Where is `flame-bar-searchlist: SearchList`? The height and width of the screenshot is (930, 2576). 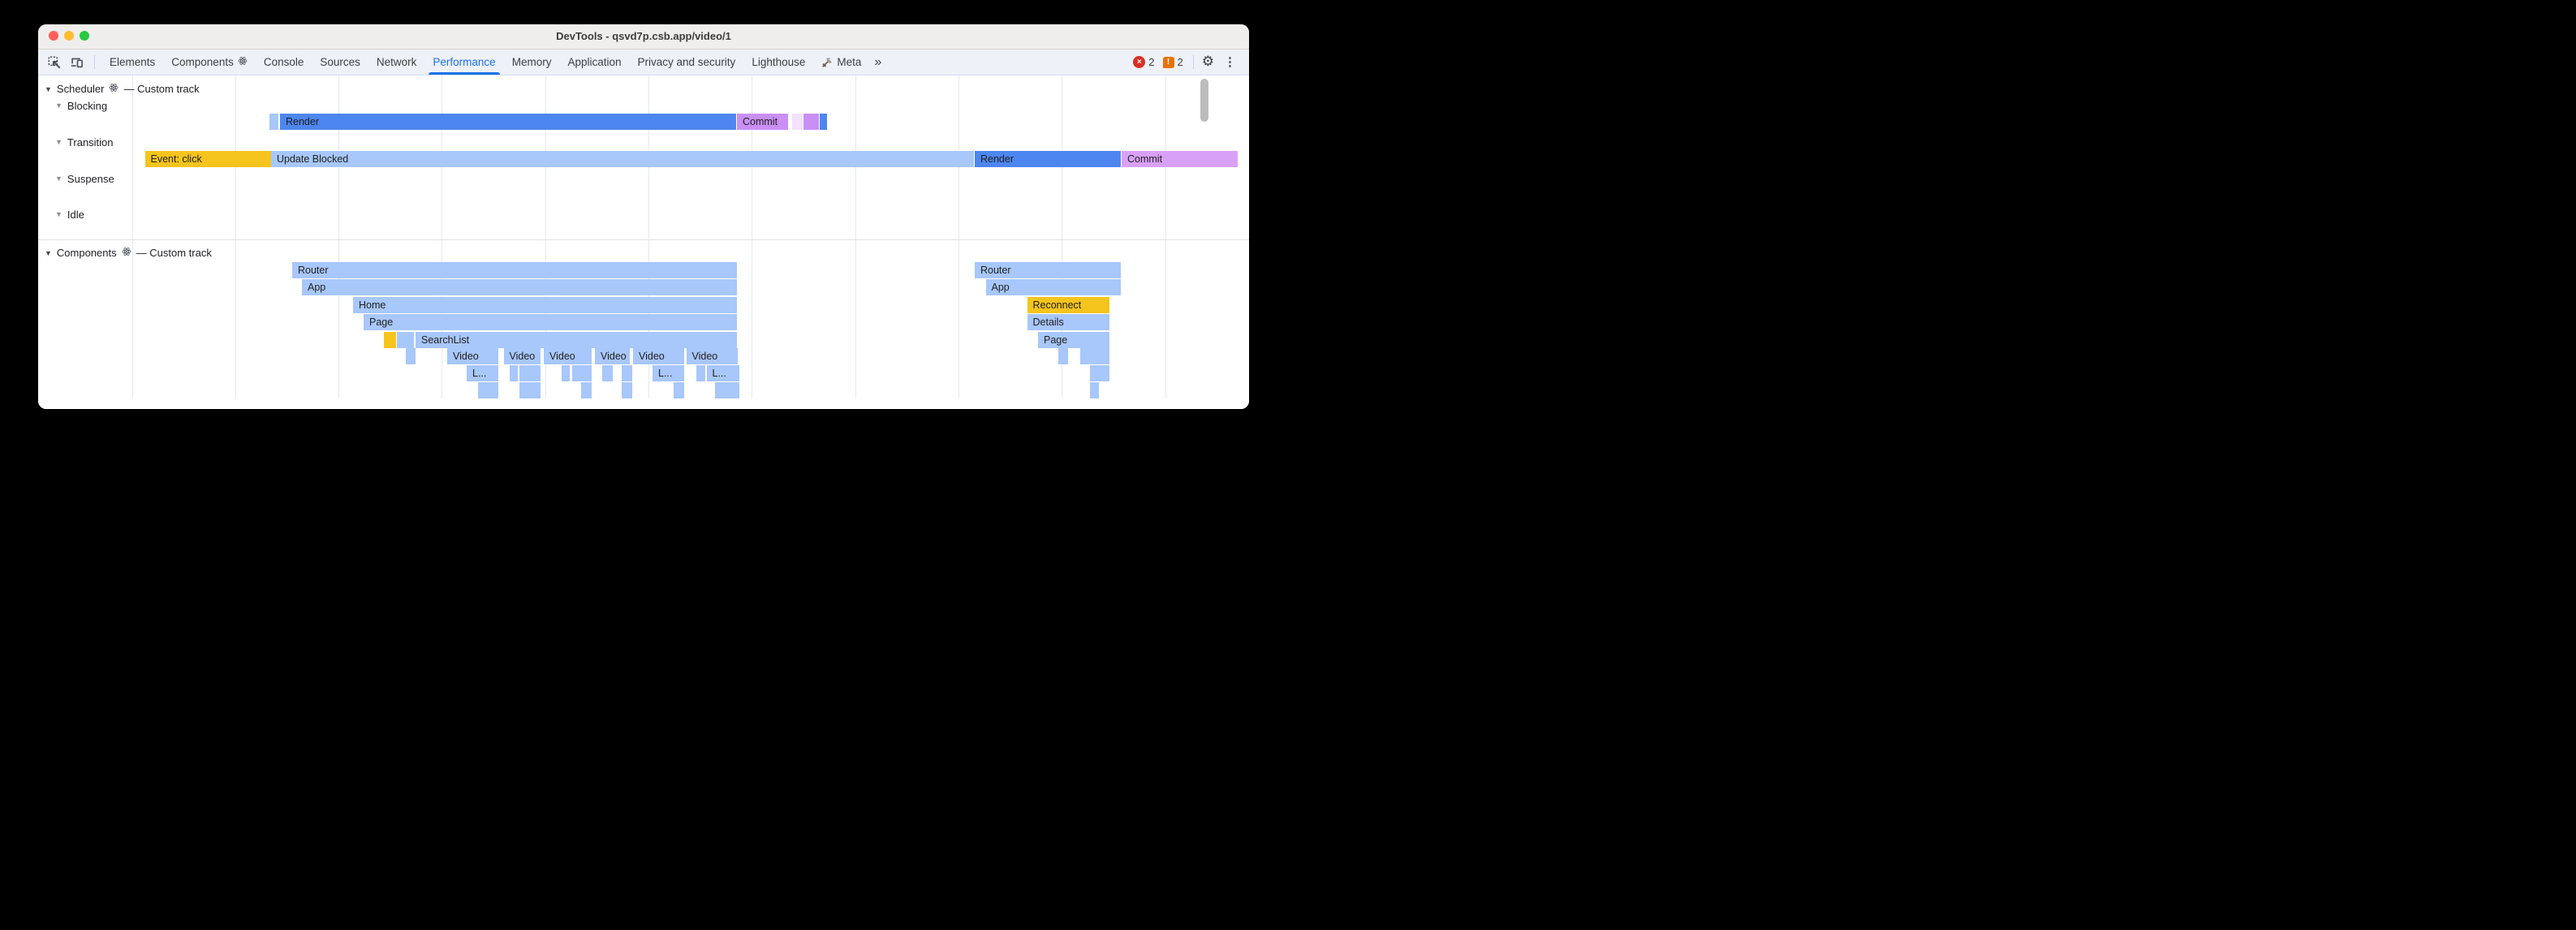
flame-bar-searchlist: SearchList is located at coordinates (577, 339).